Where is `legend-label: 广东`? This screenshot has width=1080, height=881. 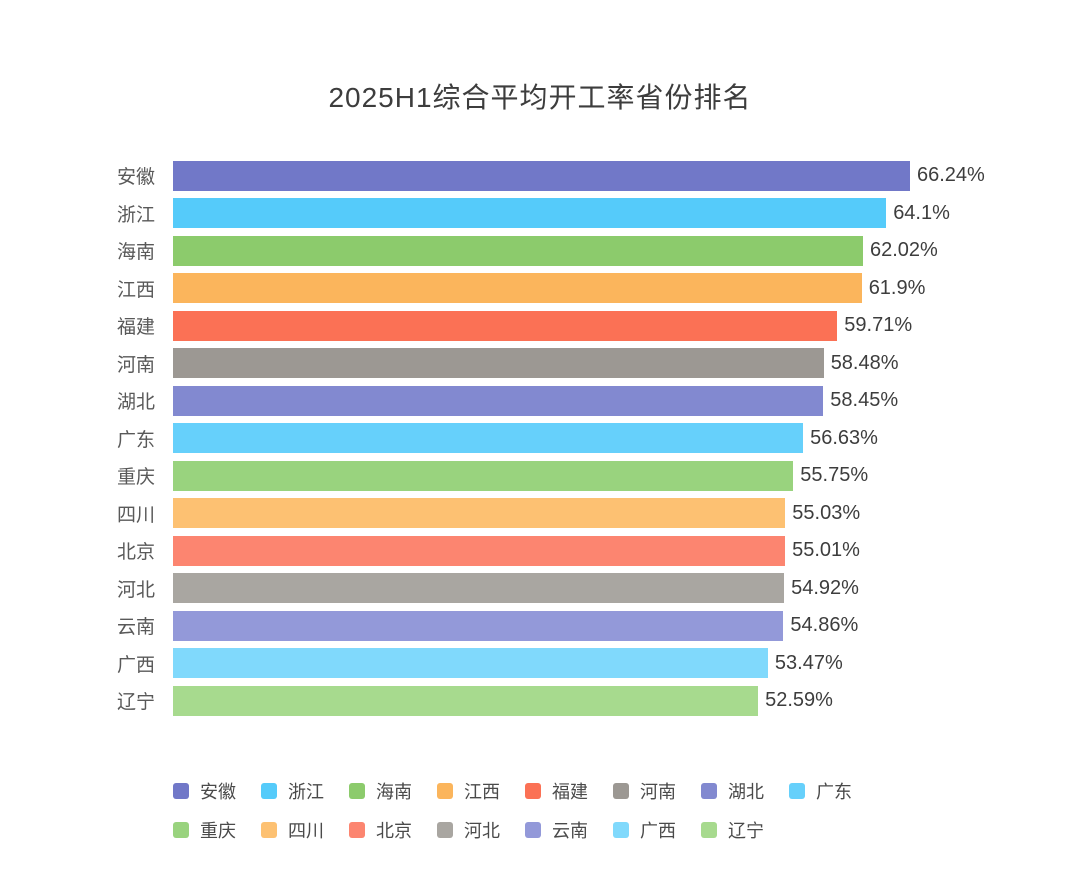
legend-label: 广东 is located at coordinates (834, 792).